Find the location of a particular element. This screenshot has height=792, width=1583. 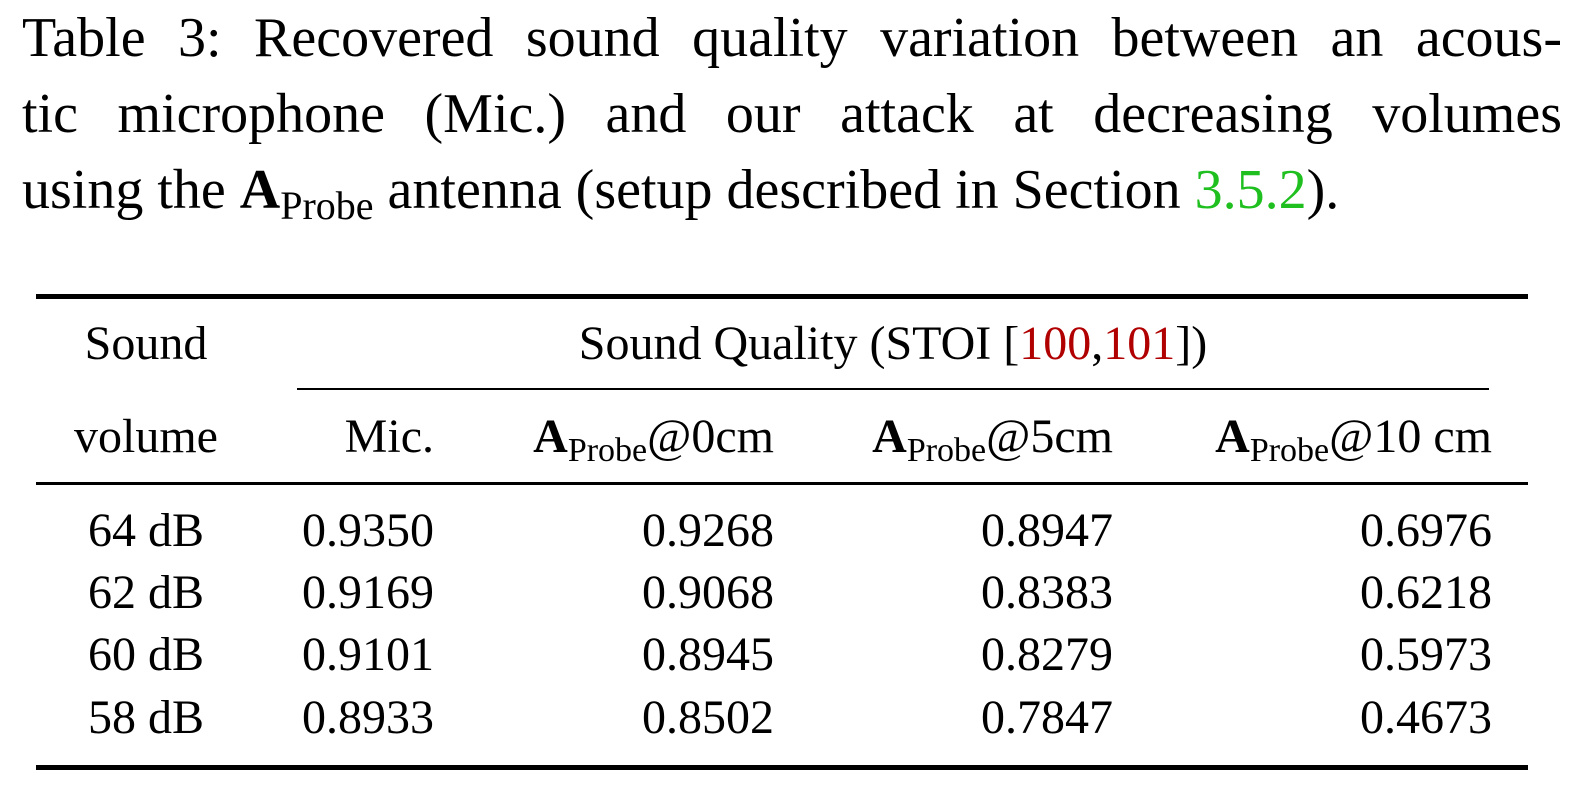

header-probe-10cm: AProbe@10 cm is located at coordinates (1353, 439).